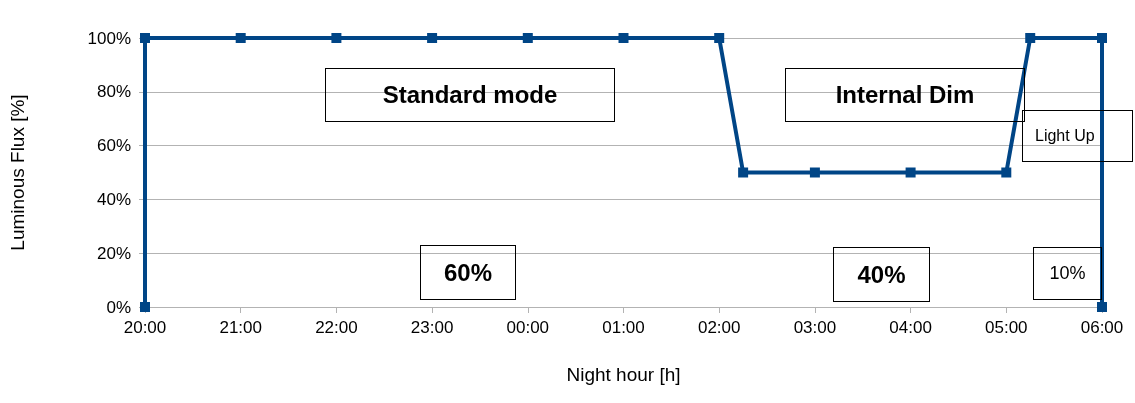 This screenshot has width=1135, height=403. I want to click on x-tick-label: 22:00, so click(336, 327).